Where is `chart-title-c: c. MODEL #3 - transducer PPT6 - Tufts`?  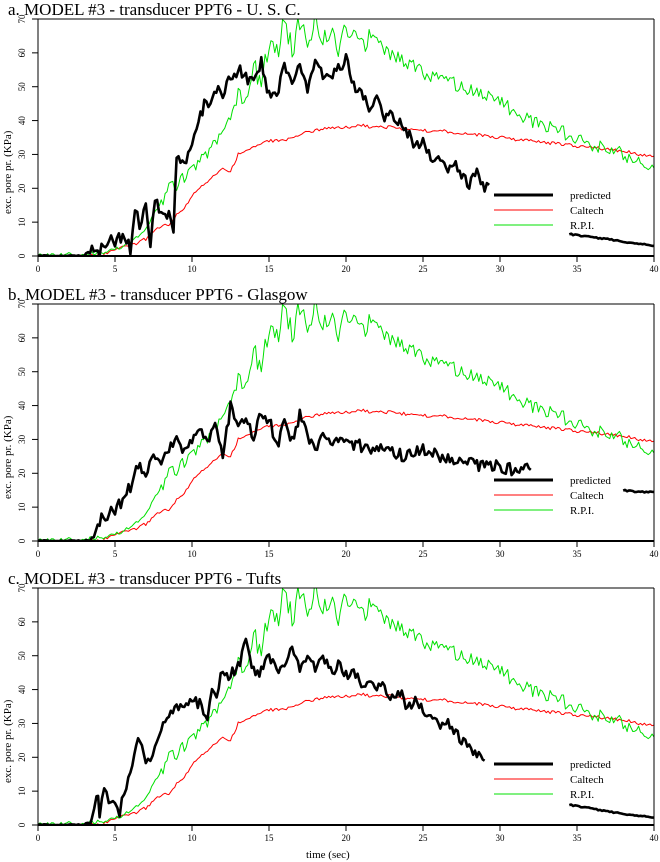 chart-title-c: c. MODEL #3 - transducer PPT6 - Tufts is located at coordinates (145, 578).